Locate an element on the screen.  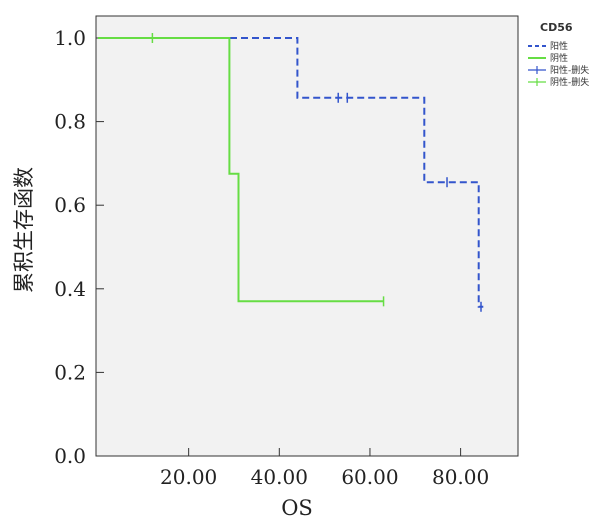
legend-label: 阳性-删失 is located at coordinates (569, 70).